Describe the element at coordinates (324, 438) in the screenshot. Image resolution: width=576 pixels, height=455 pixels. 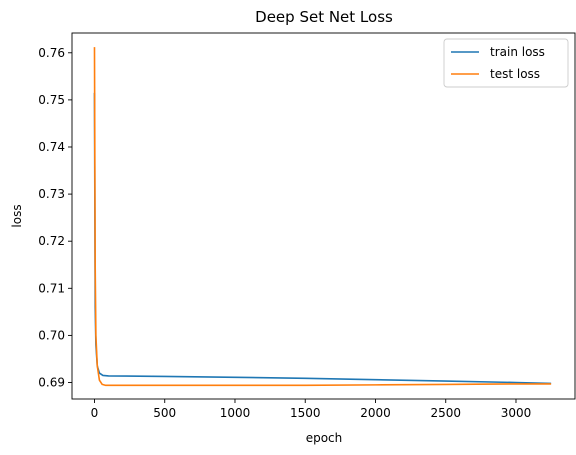
I see `x-axis-label: epoch` at that location.